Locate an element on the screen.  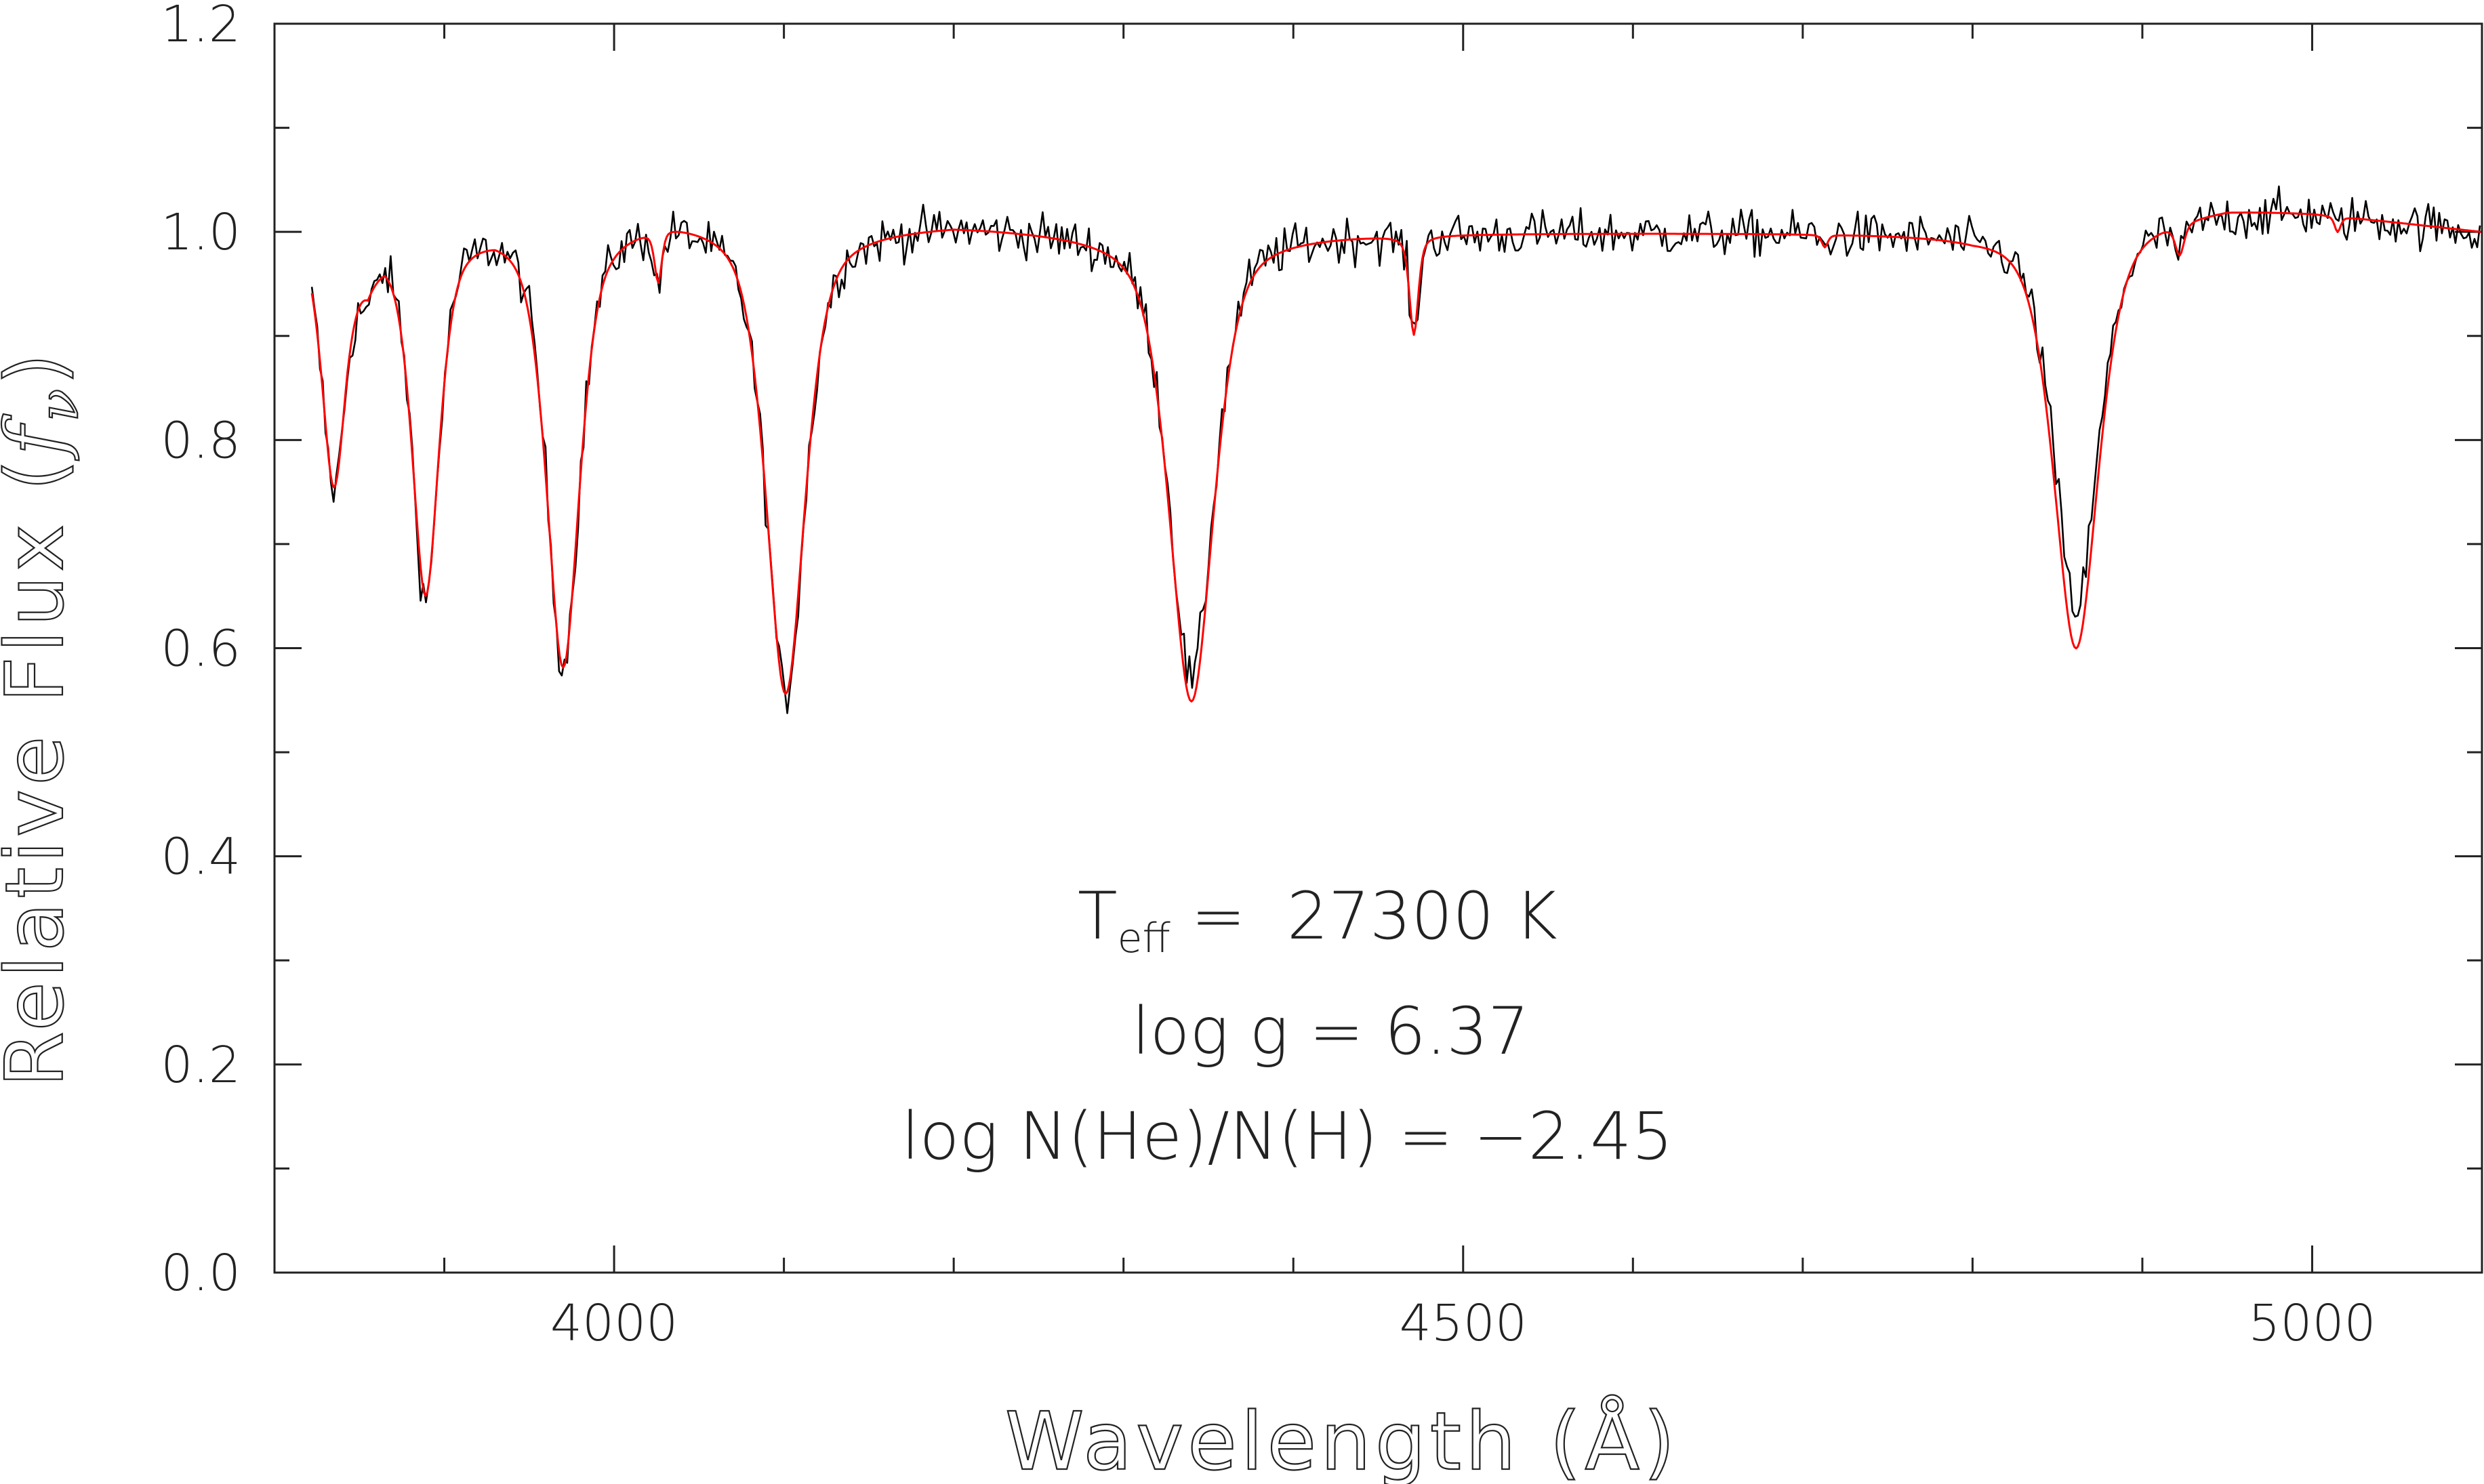
x-tick-label: 5000 is located at coordinates (2312, 1323).